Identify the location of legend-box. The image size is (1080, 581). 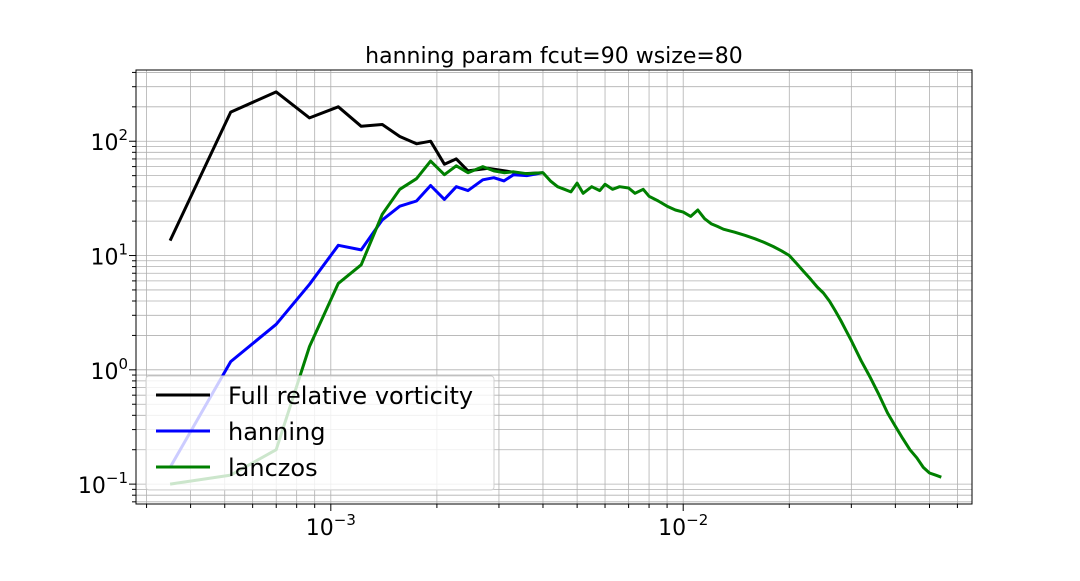
(320, 433).